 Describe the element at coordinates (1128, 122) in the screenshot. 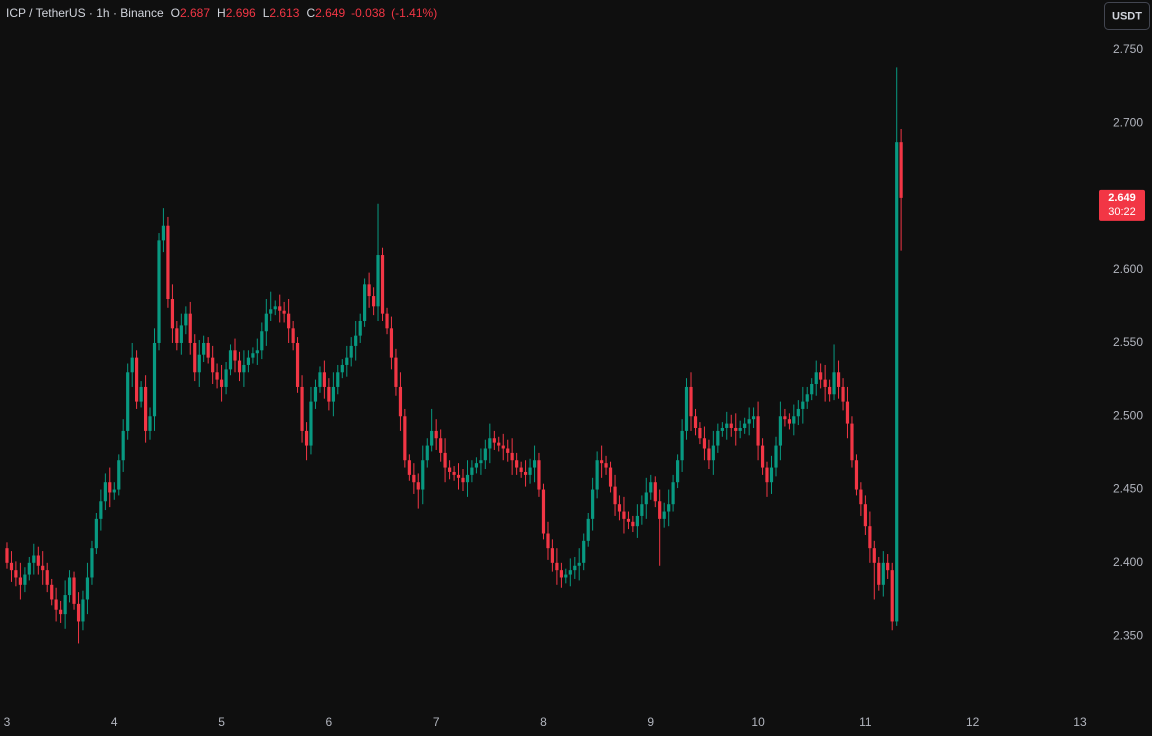

I see `y-tick-label: 2.700` at that location.